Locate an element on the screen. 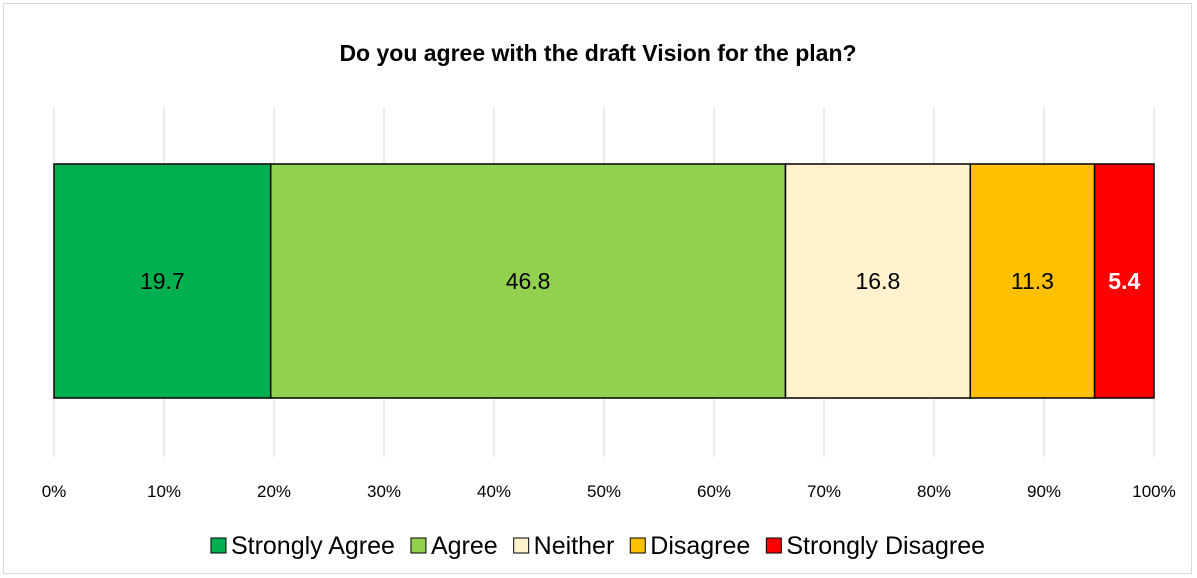  legend-item: Strongly Agree is located at coordinates (302, 546).